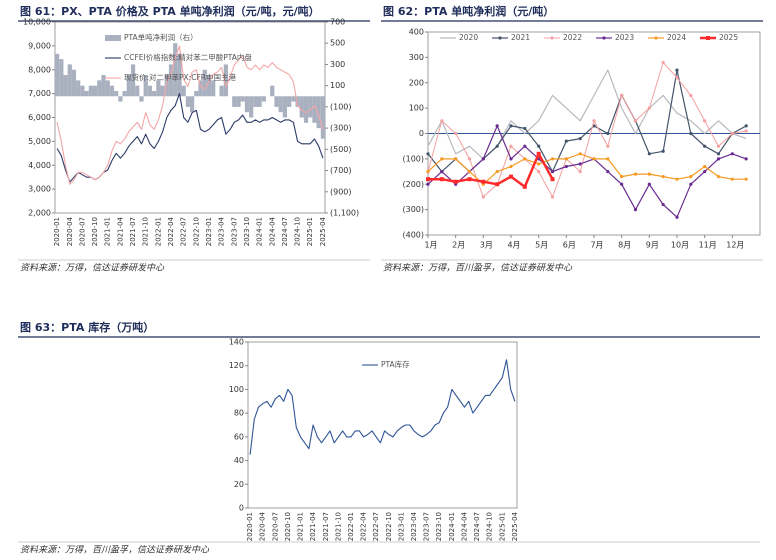 Image resolution: width=776 pixels, height=560 pixels. I want to click on legend-label: 2025, so click(728, 37).